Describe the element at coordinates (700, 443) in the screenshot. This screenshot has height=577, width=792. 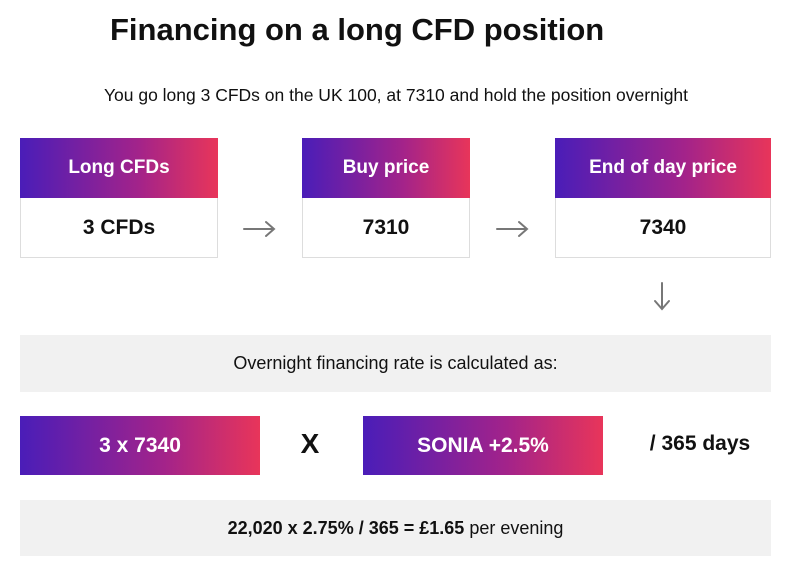
I see `formula-suffix: / 365 days` at that location.